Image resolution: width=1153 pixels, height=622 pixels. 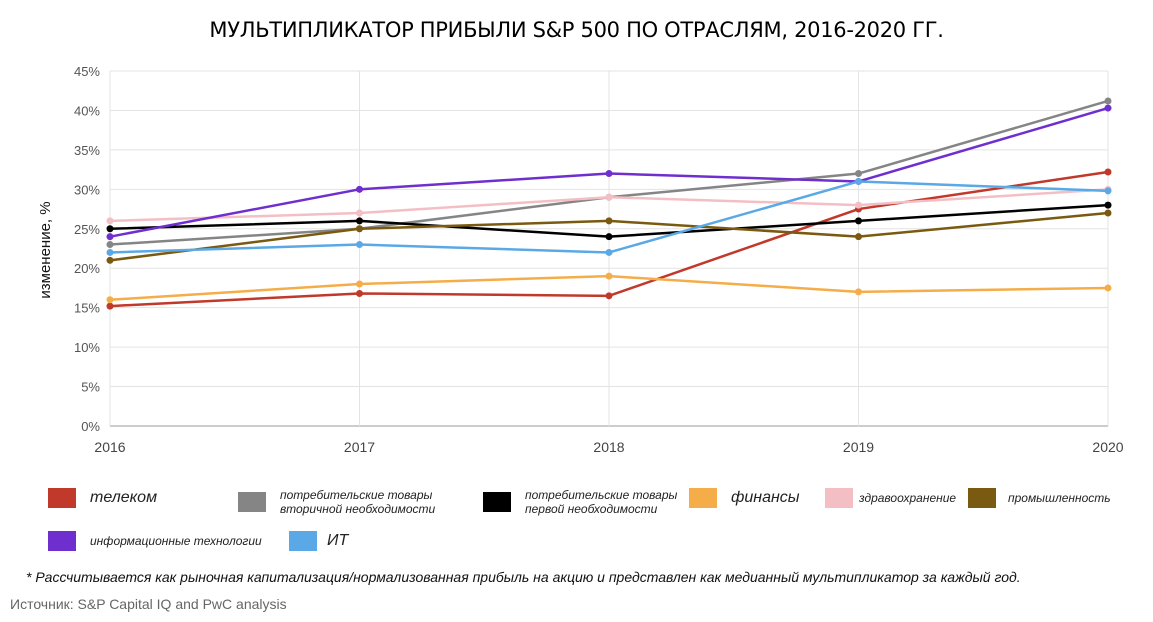 I want to click on x-tick-label: 2020, so click(x=1107, y=447).